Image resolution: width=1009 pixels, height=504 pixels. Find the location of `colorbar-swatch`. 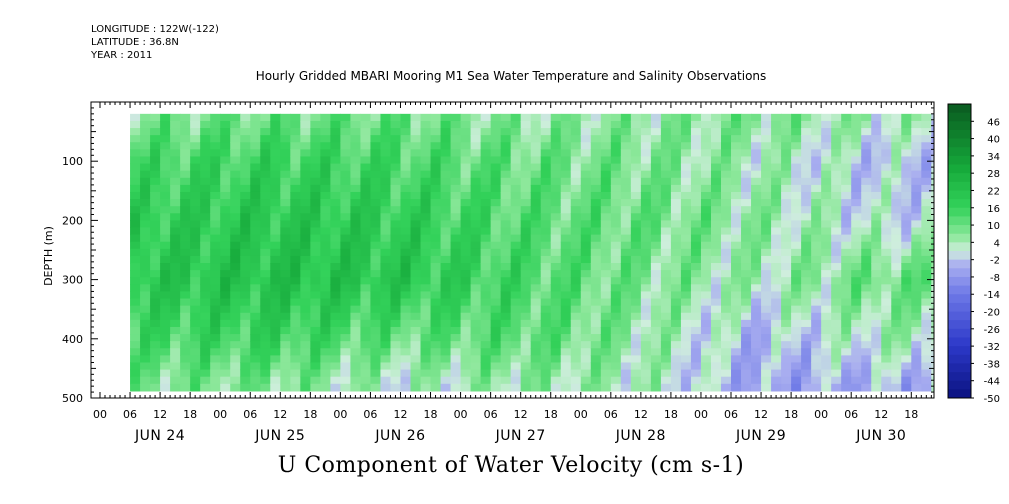

colorbar-swatch is located at coordinates (959, 143).